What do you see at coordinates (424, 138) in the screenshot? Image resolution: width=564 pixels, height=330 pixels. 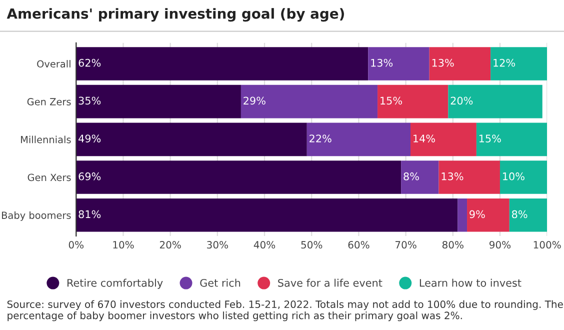 I see `data-label: 14%` at bounding box center [424, 138].